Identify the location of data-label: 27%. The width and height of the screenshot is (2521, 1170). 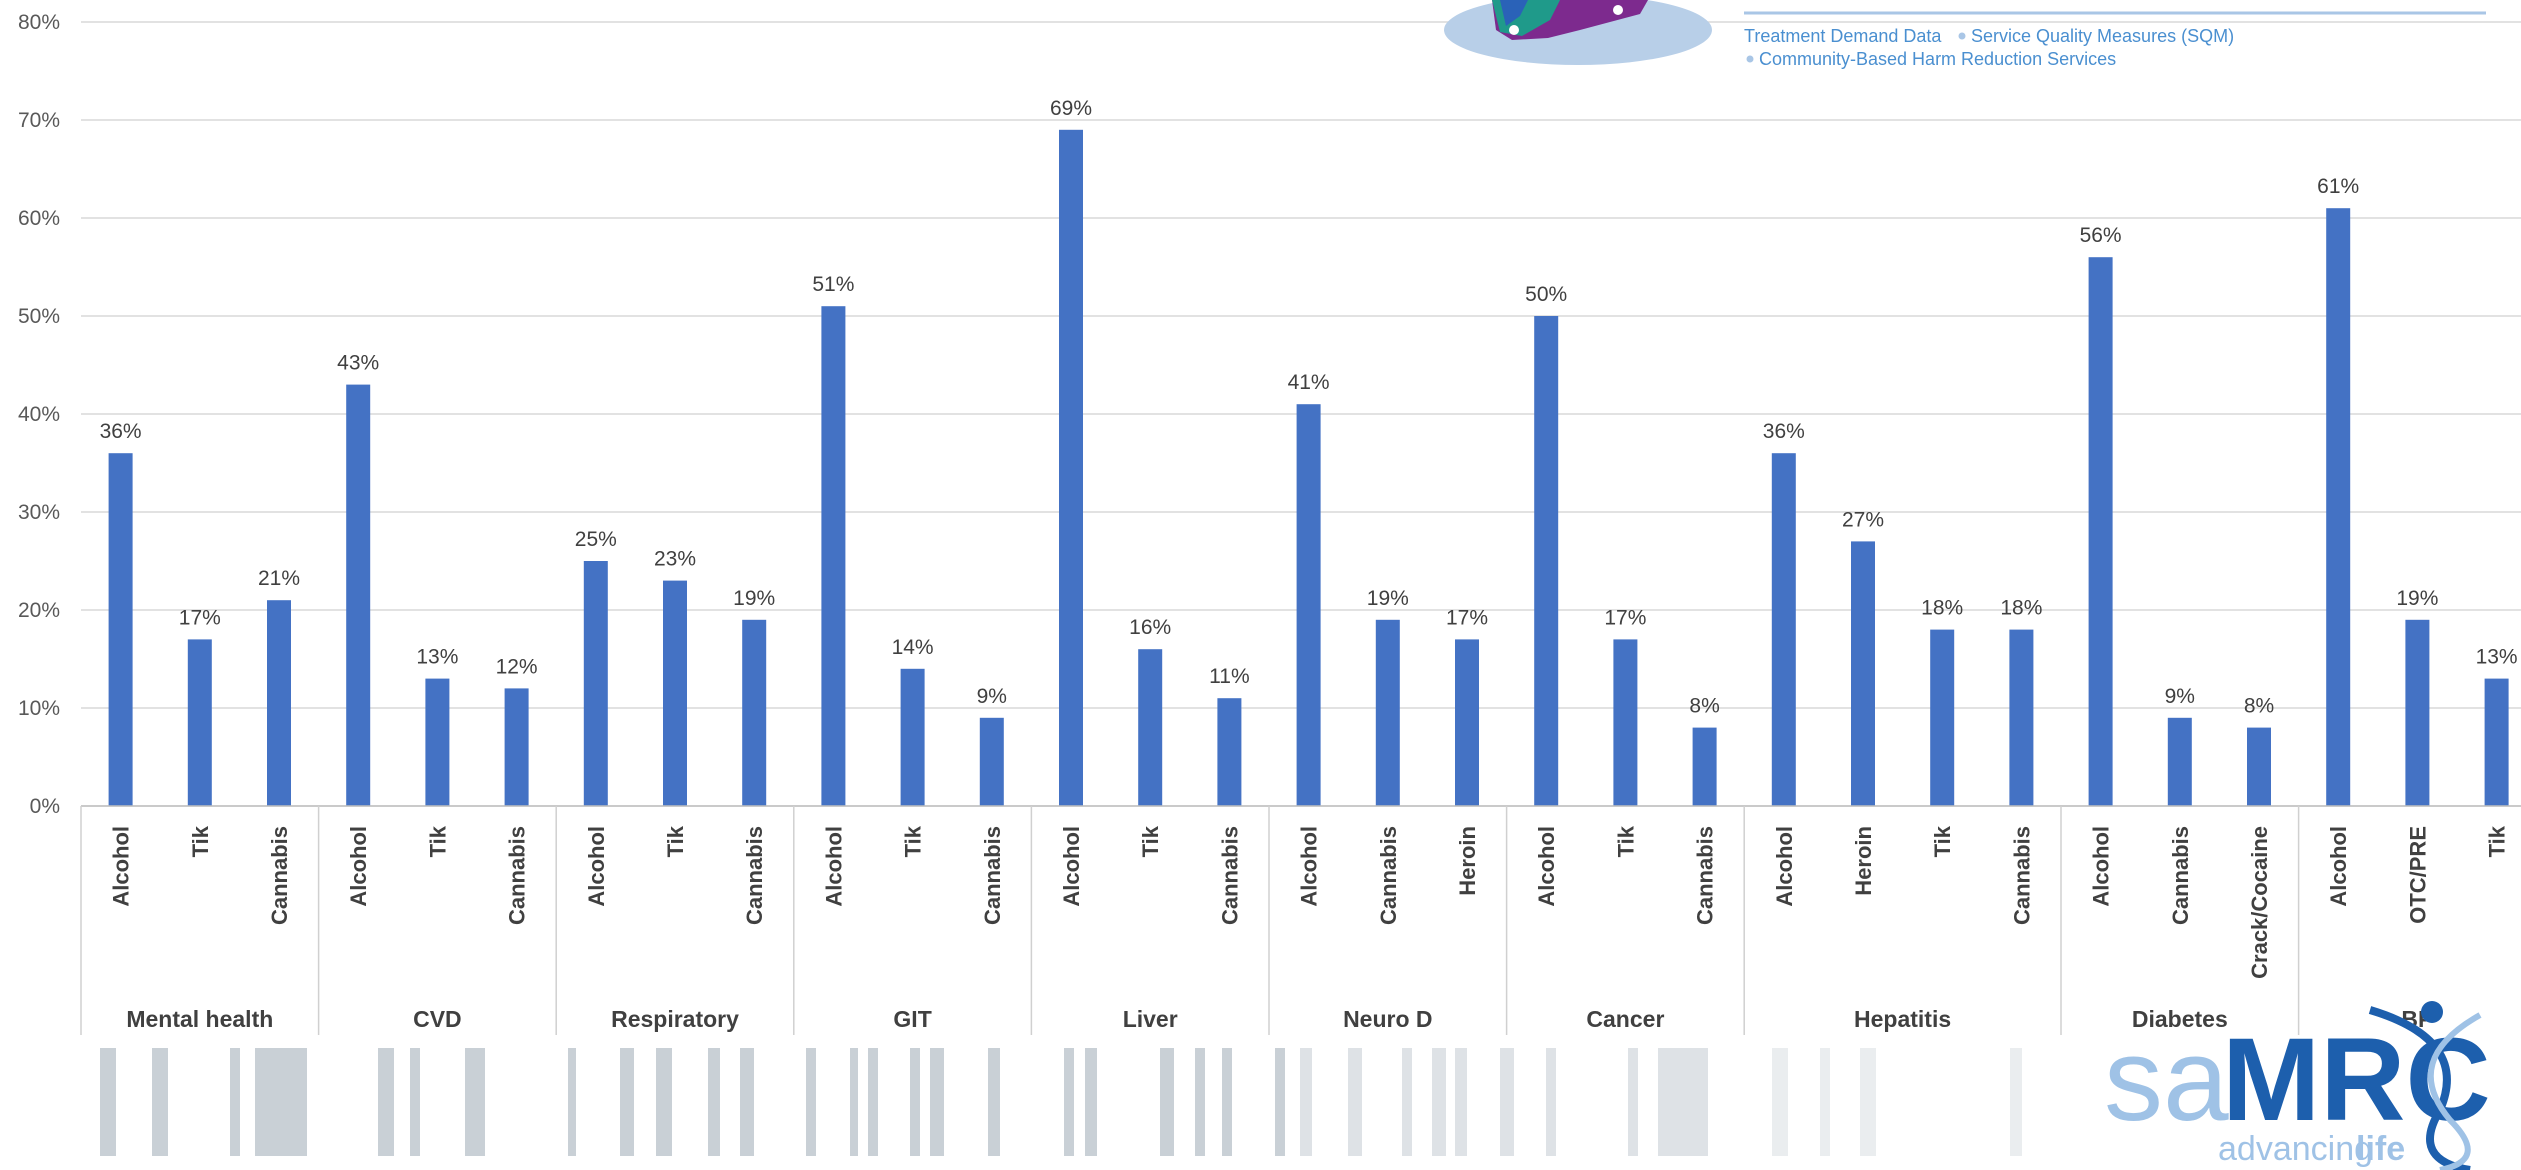
(1863, 519).